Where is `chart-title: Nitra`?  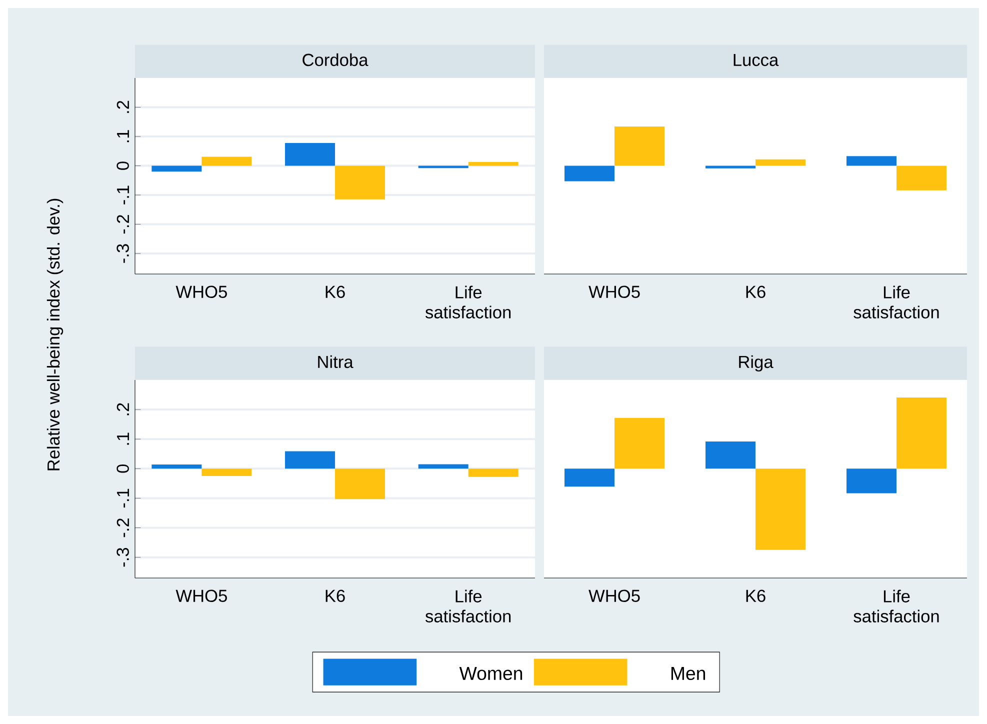 chart-title: Nitra is located at coordinates (336, 361).